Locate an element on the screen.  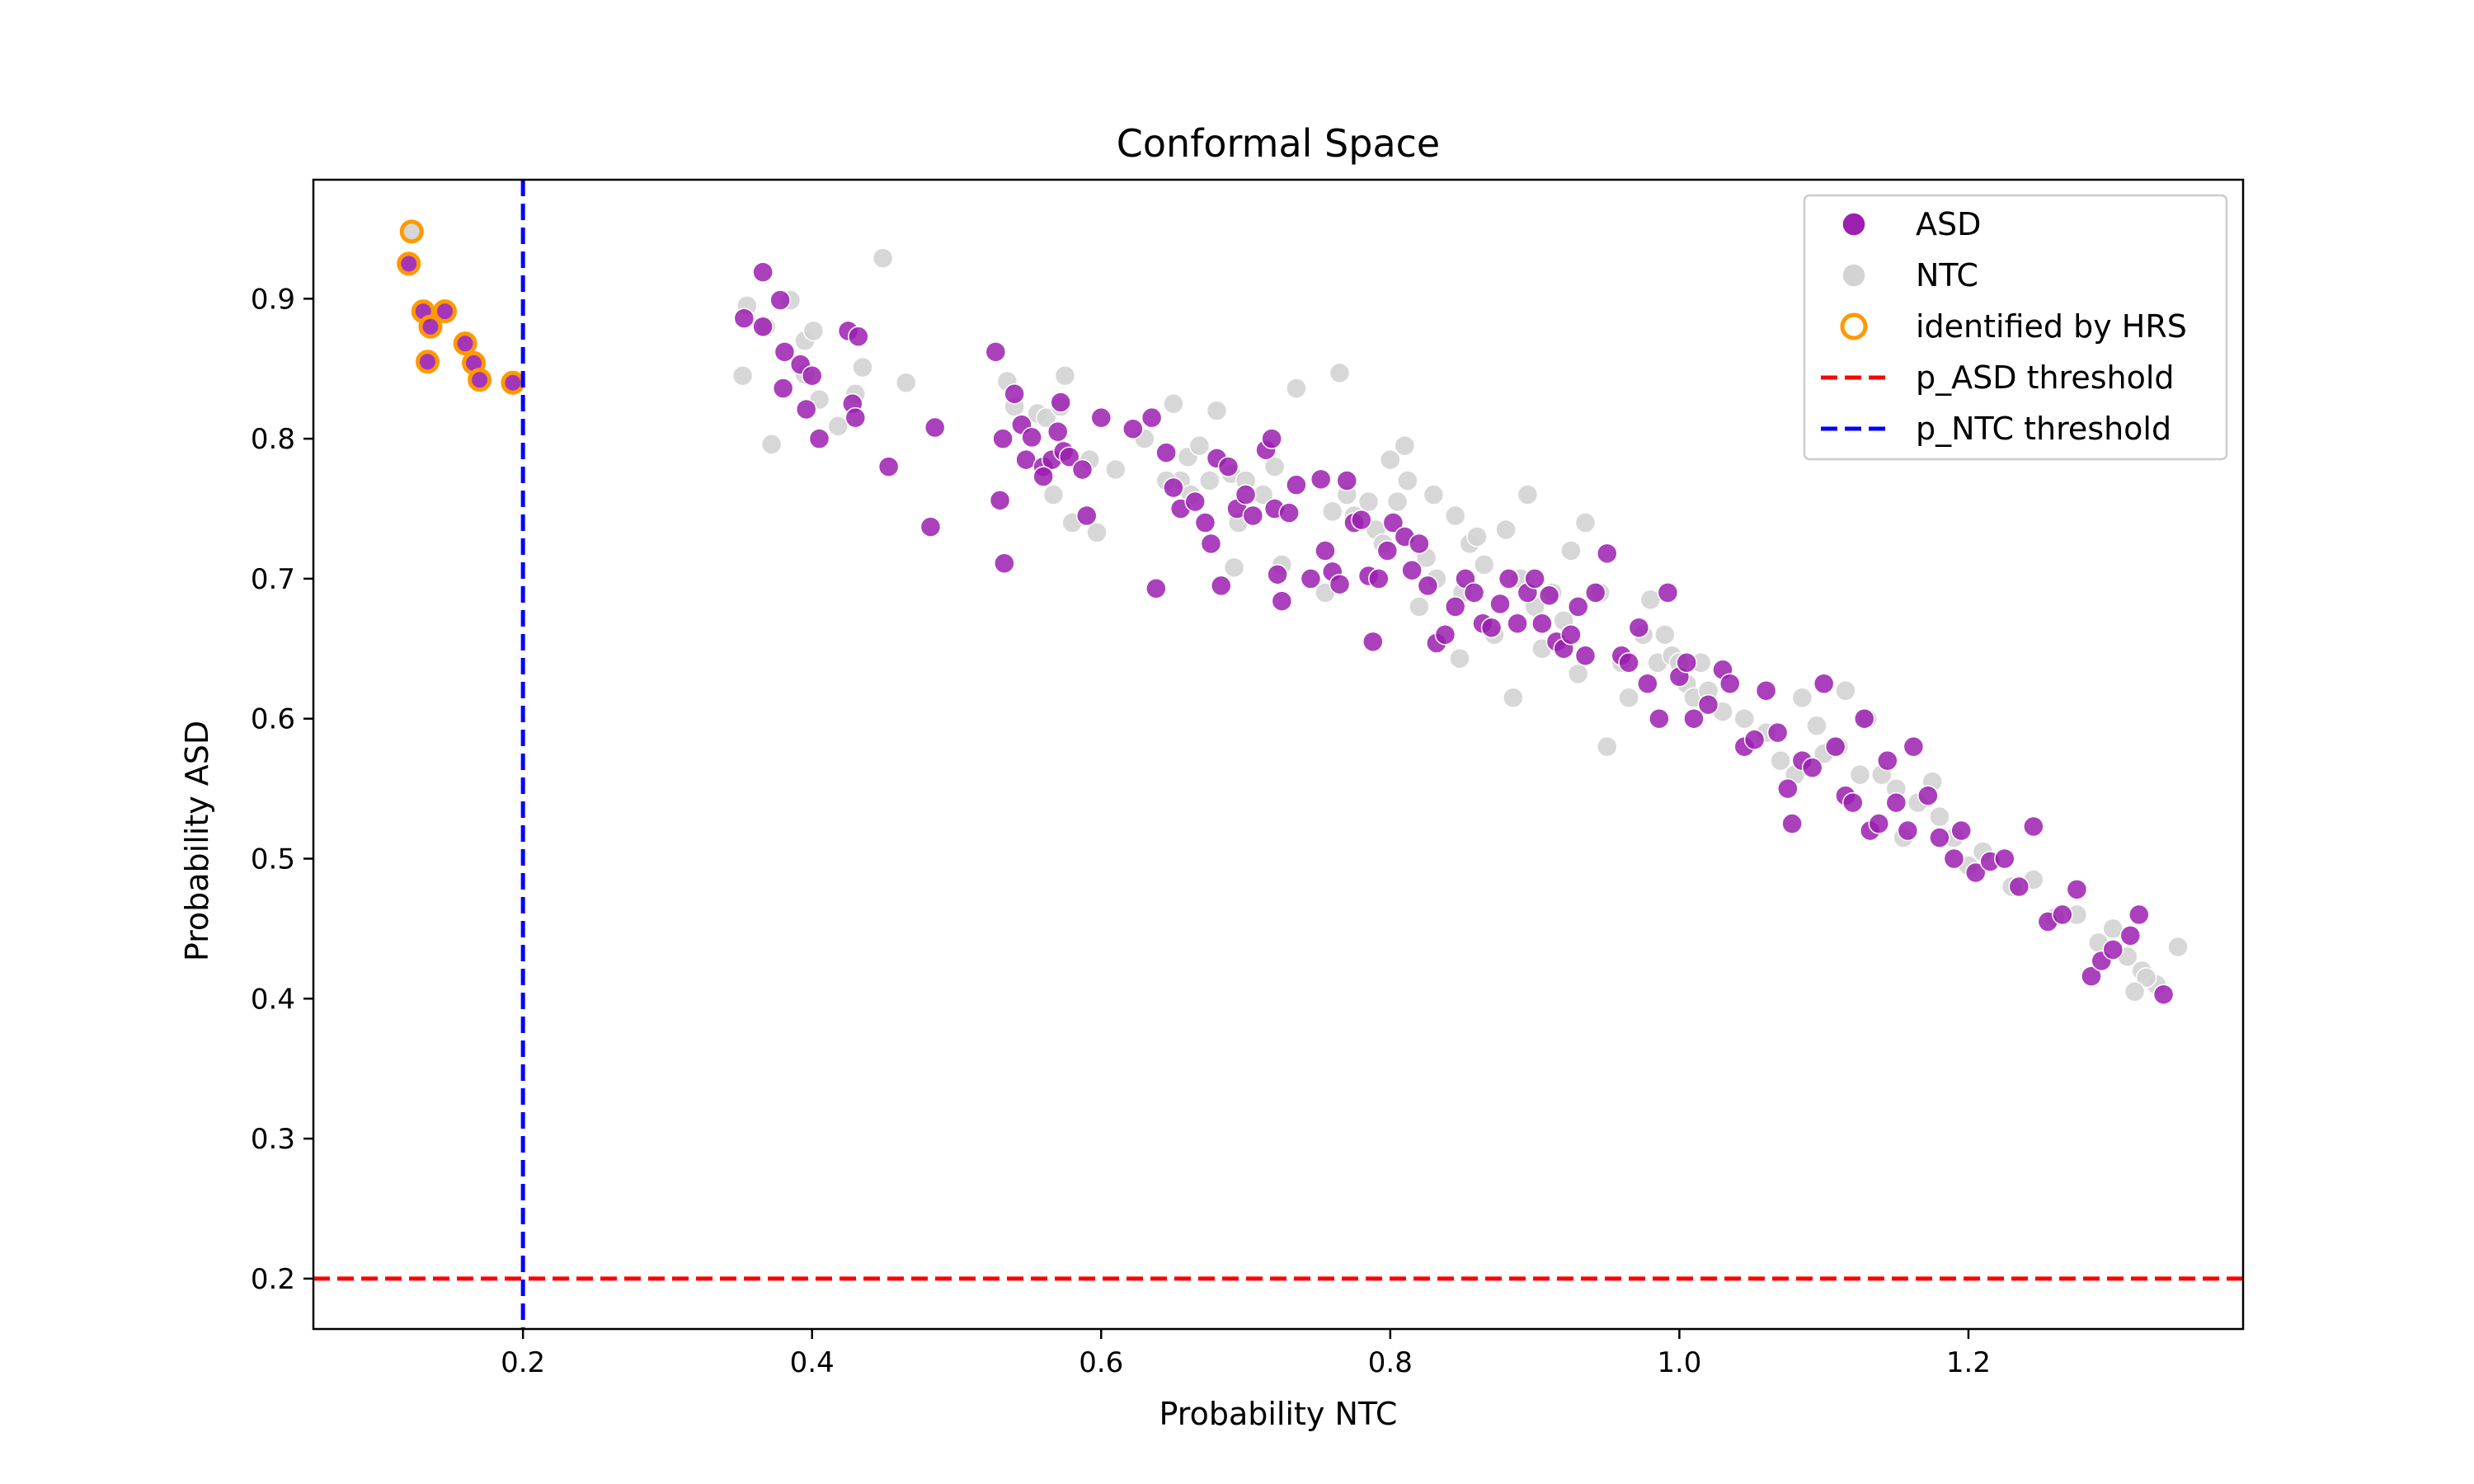
x-tick-label: 1.2 is located at coordinates (1968, 1362).